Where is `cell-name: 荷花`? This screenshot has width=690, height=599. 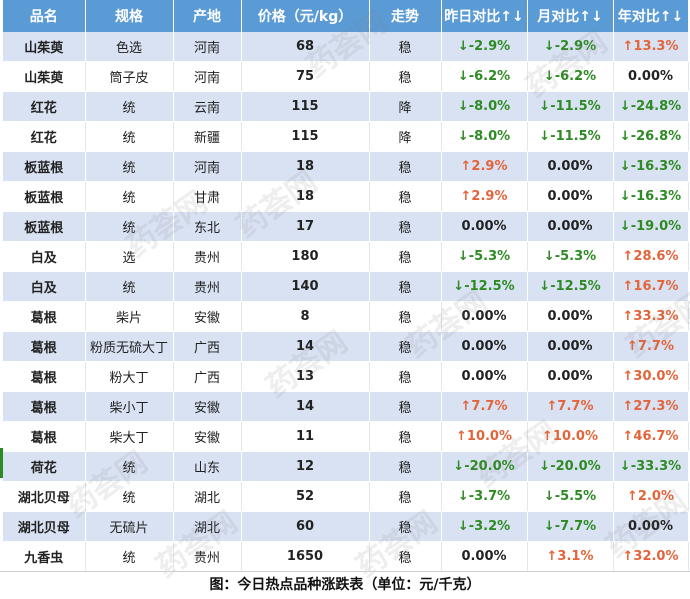 cell-name: 荷花 is located at coordinates (44, 466).